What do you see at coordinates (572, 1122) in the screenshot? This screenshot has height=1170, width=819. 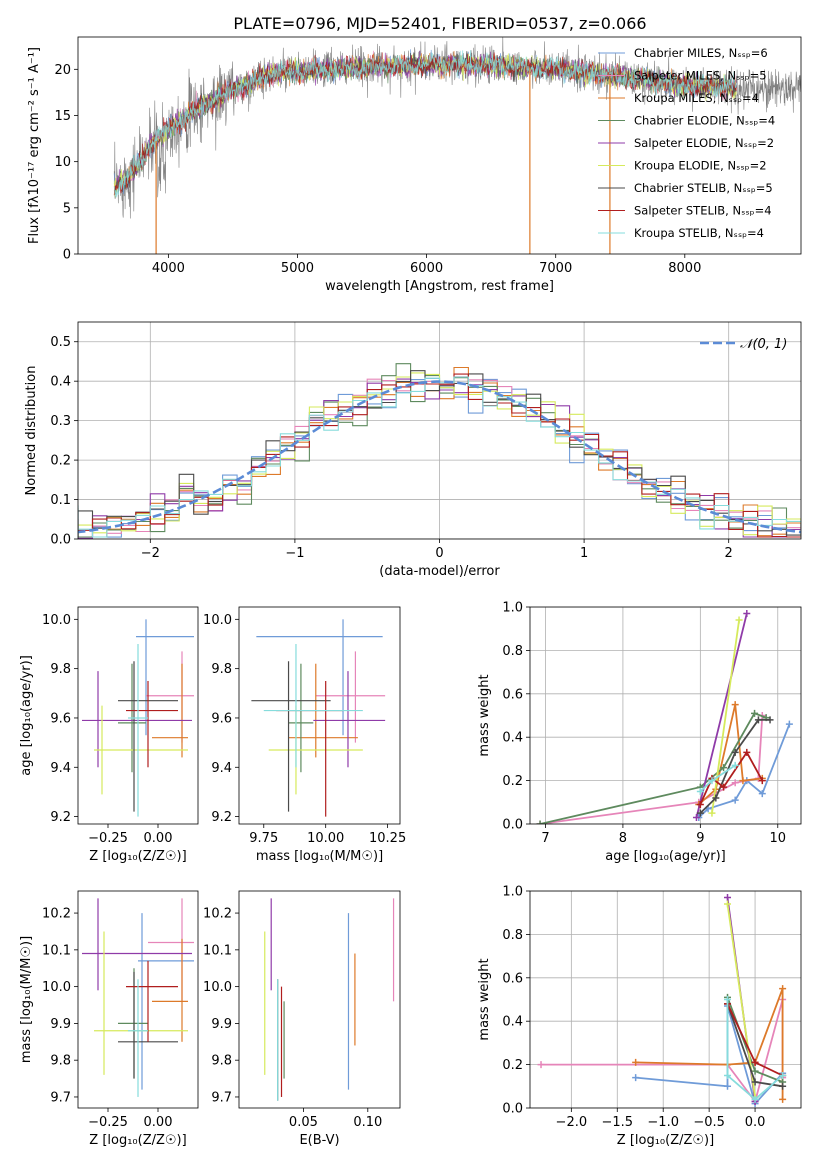 I see `x-tick-label: −2.0` at bounding box center [572, 1122].